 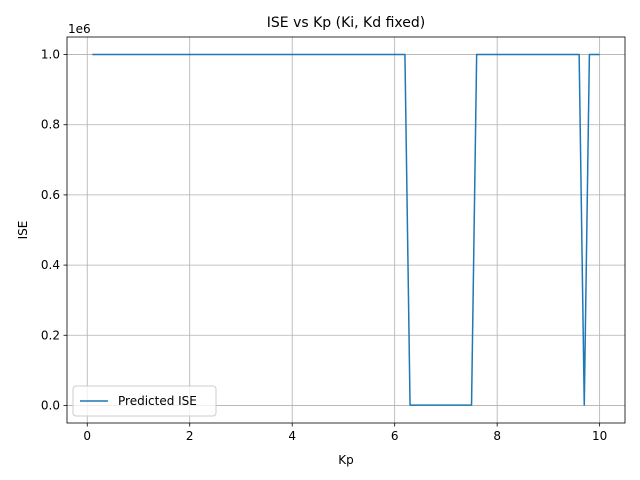 What do you see at coordinates (79, 29) in the screenshot?
I see `y-offset-label: 1e6` at bounding box center [79, 29].